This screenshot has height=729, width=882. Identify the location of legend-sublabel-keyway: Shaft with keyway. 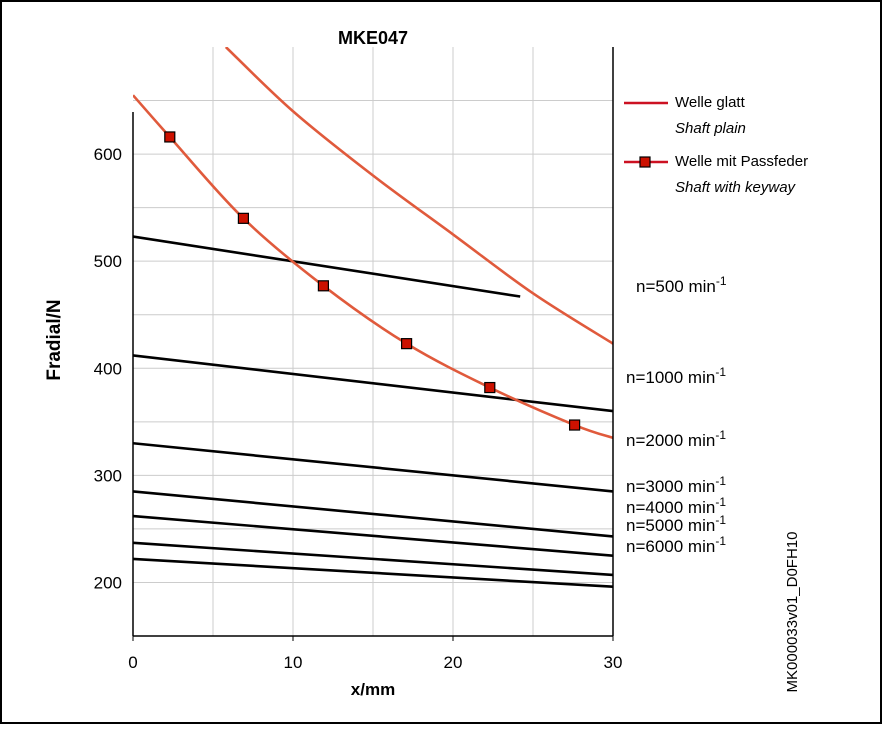
(736, 187).